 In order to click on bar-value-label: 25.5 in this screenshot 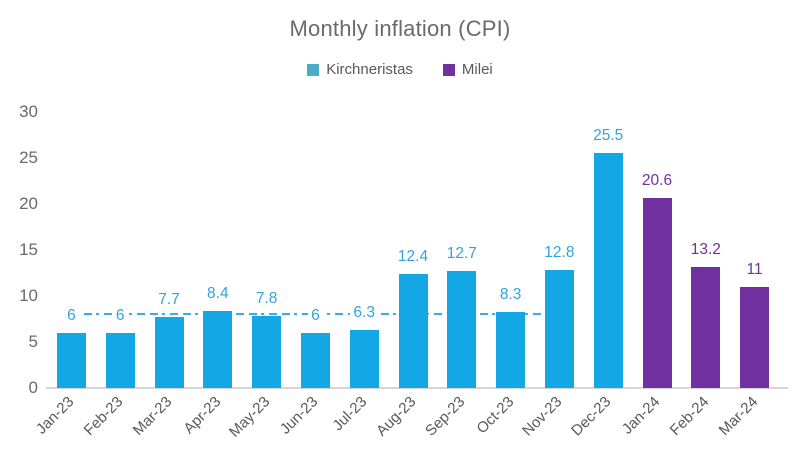, I will do `click(608, 136)`.